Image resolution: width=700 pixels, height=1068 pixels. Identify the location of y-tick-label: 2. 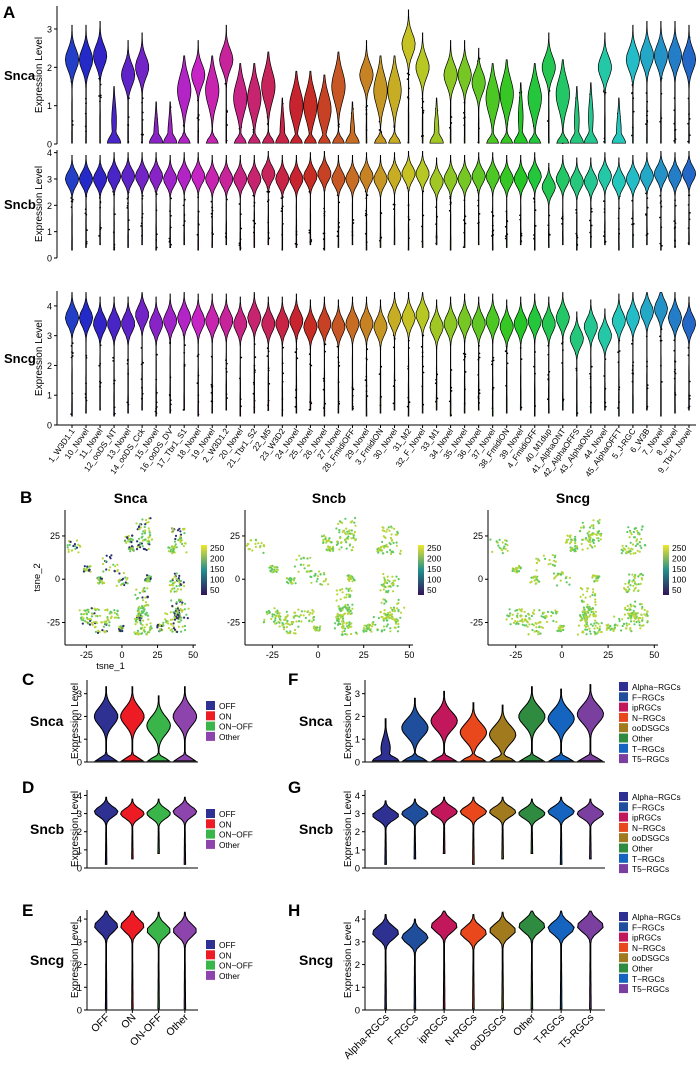
(357, 965).